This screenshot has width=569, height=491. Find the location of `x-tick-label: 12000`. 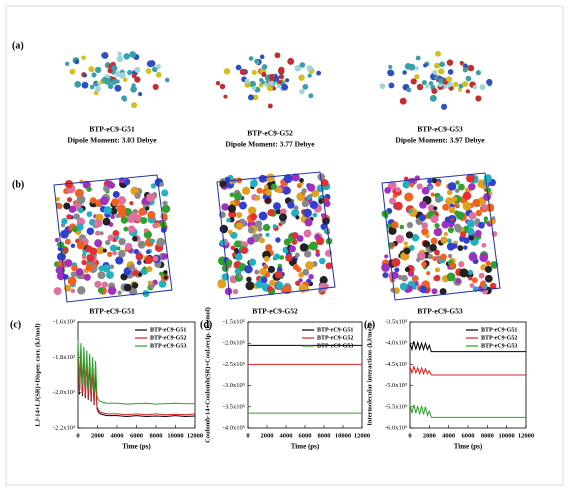

x-tick-label: 12000 is located at coordinates (526, 435).